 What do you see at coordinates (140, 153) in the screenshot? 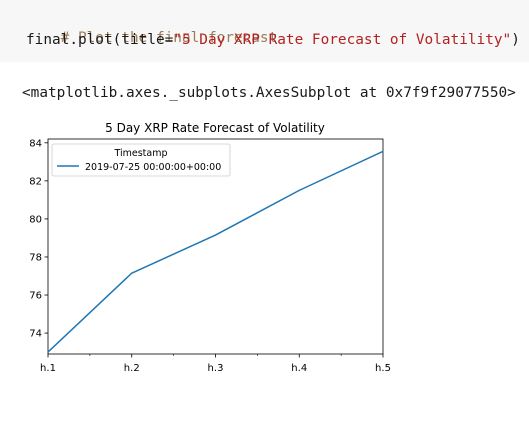
I see `legend-title: Timestamp` at bounding box center [140, 153].